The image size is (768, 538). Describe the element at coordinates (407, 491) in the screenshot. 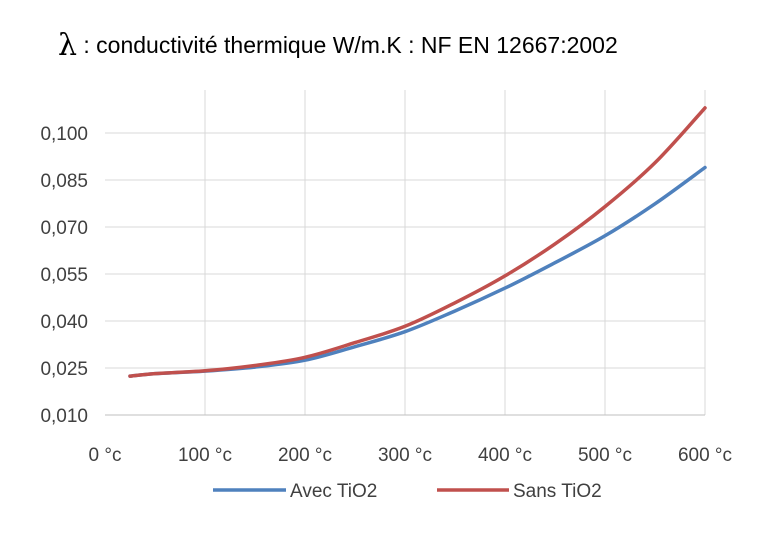

I see `legend: Avec TiO2 Sans TiO2` at that location.